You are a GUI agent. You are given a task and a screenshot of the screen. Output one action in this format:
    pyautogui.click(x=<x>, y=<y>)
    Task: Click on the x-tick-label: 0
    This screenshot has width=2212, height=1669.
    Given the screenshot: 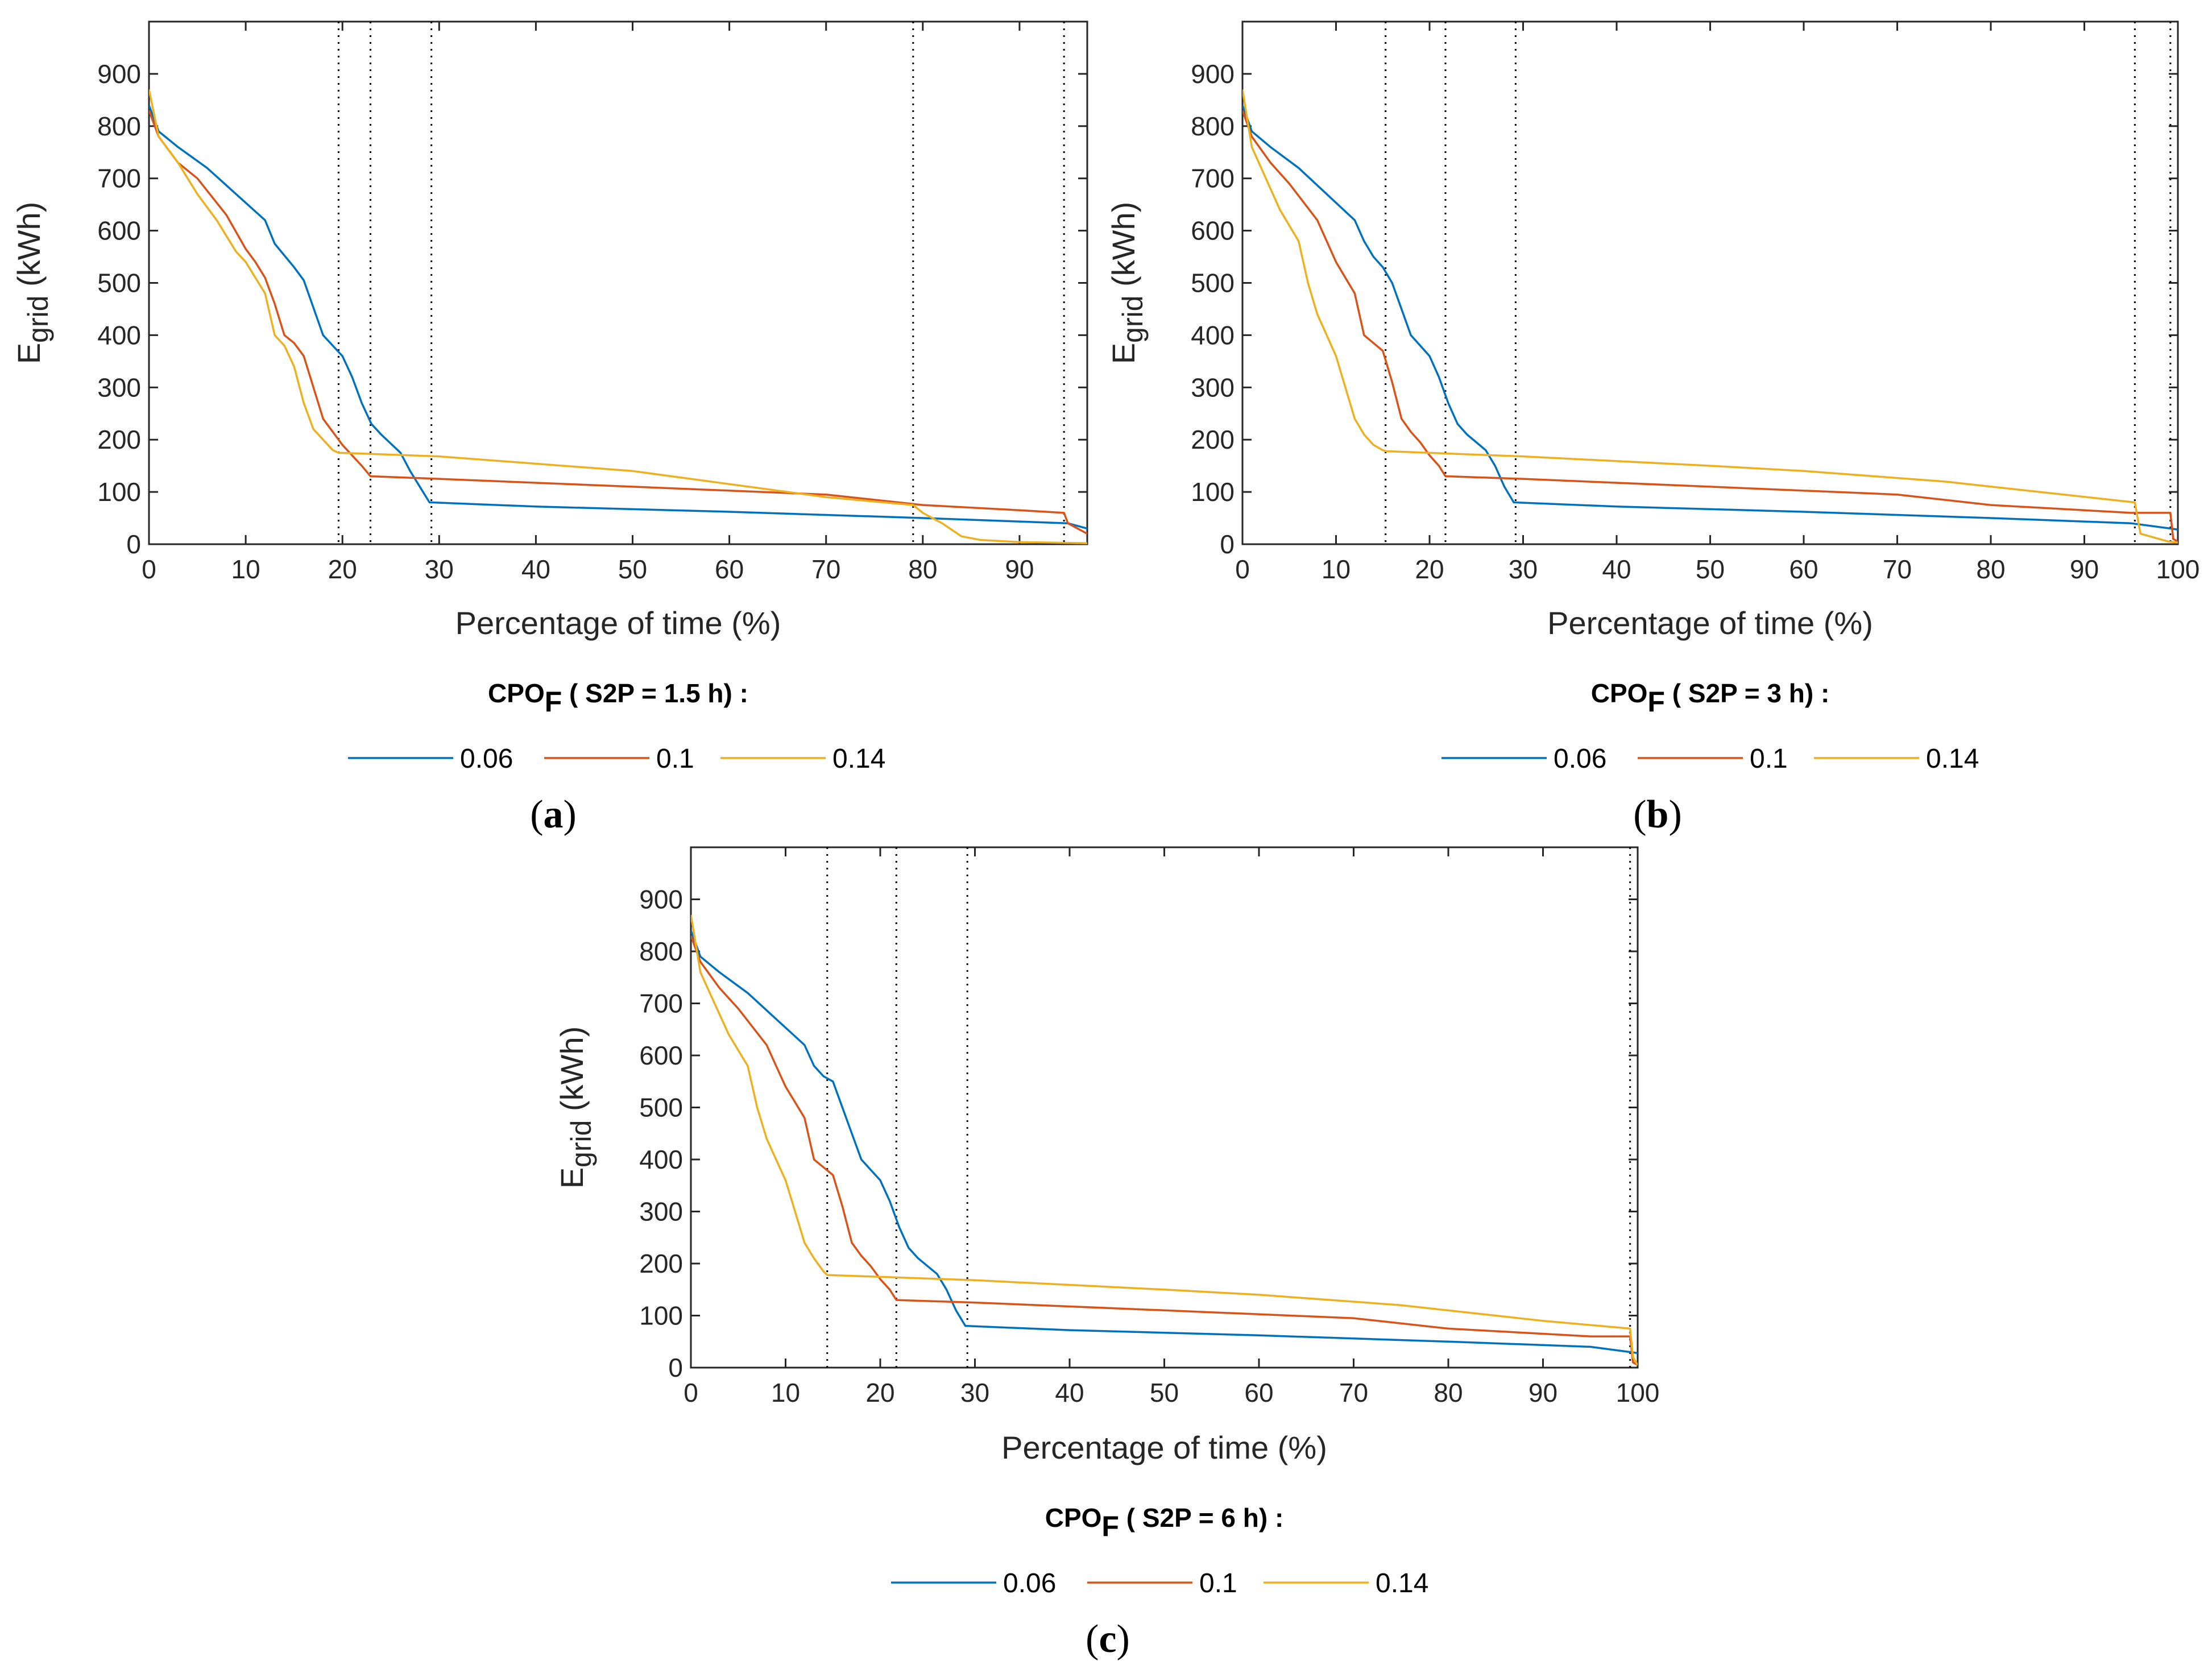 What is the action you would take?
    pyautogui.click(x=691, y=1393)
    